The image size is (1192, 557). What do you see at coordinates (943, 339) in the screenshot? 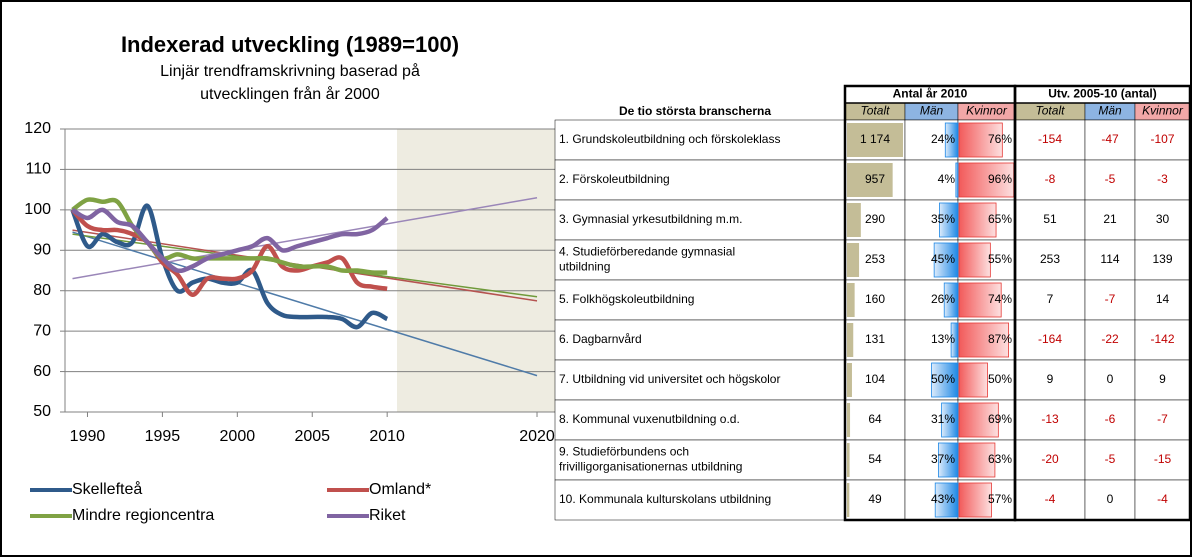
I see `men-share: 13%` at bounding box center [943, 339].